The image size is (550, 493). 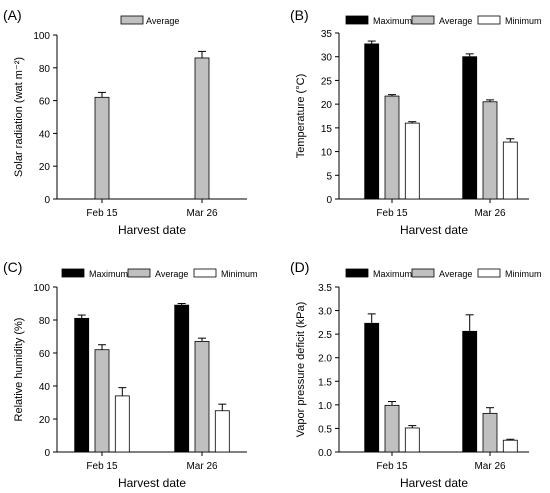 I want to click on y-tick-label: 3.5, so click(x=325, y=288).